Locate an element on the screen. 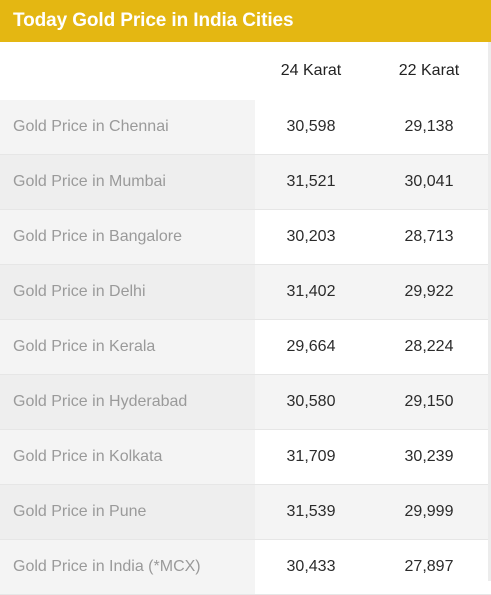  price-22-karat: 29,922 is located at coordinates (429, 292).